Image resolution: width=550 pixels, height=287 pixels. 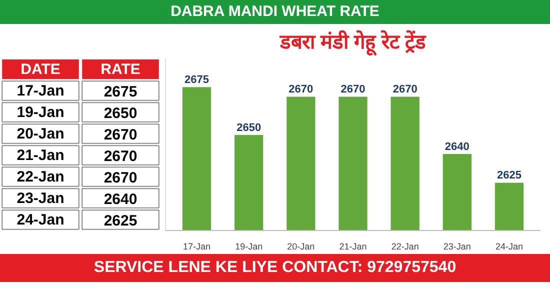 What do you see at coordinates (40, 112) in the screenshot?
I see `category-label: 19-Jan` at bounding box center [40, 112].